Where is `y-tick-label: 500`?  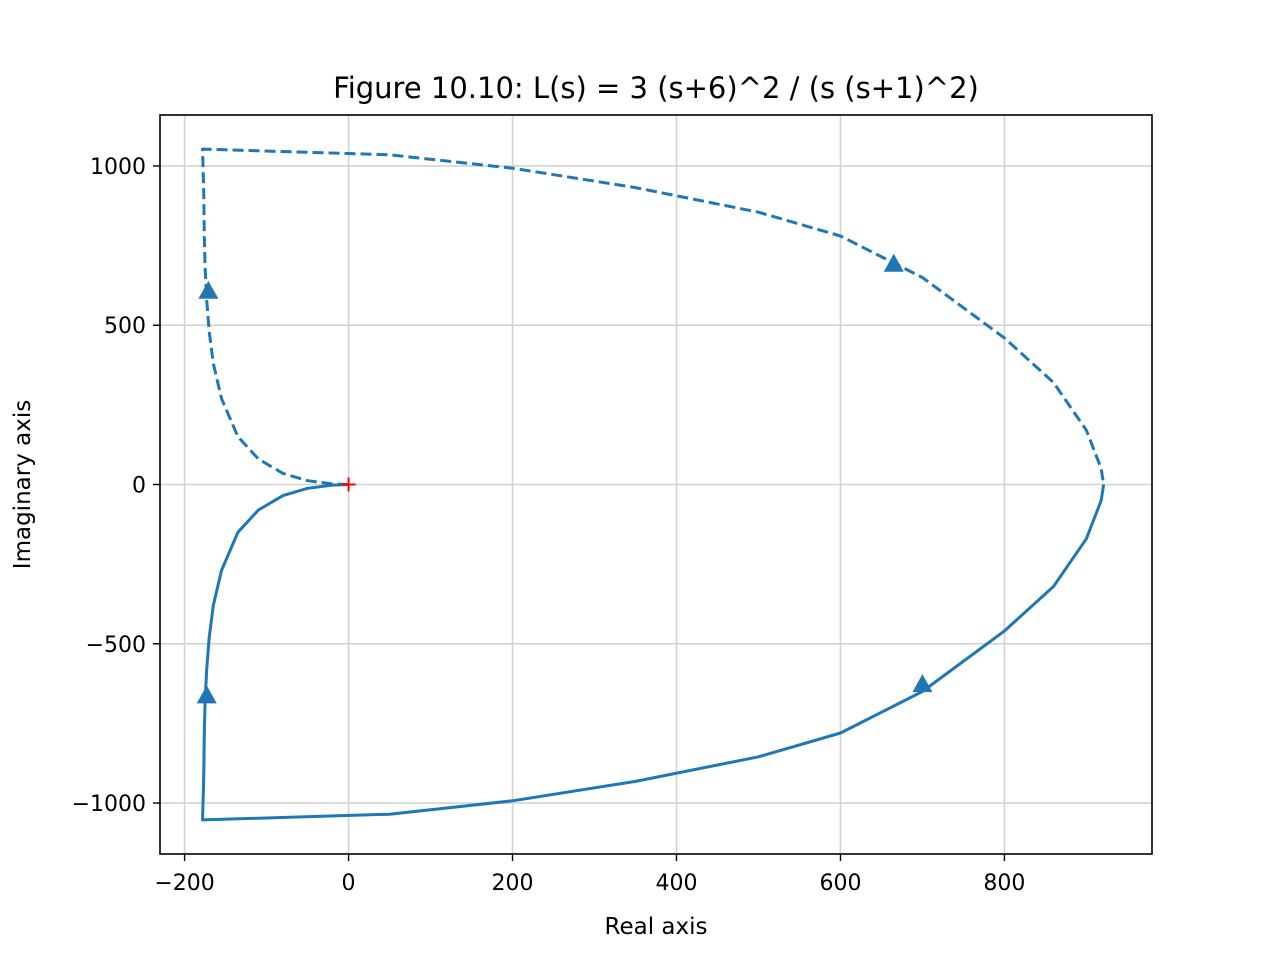
y-tick-label: 500 is located at coordinates (125, 326).